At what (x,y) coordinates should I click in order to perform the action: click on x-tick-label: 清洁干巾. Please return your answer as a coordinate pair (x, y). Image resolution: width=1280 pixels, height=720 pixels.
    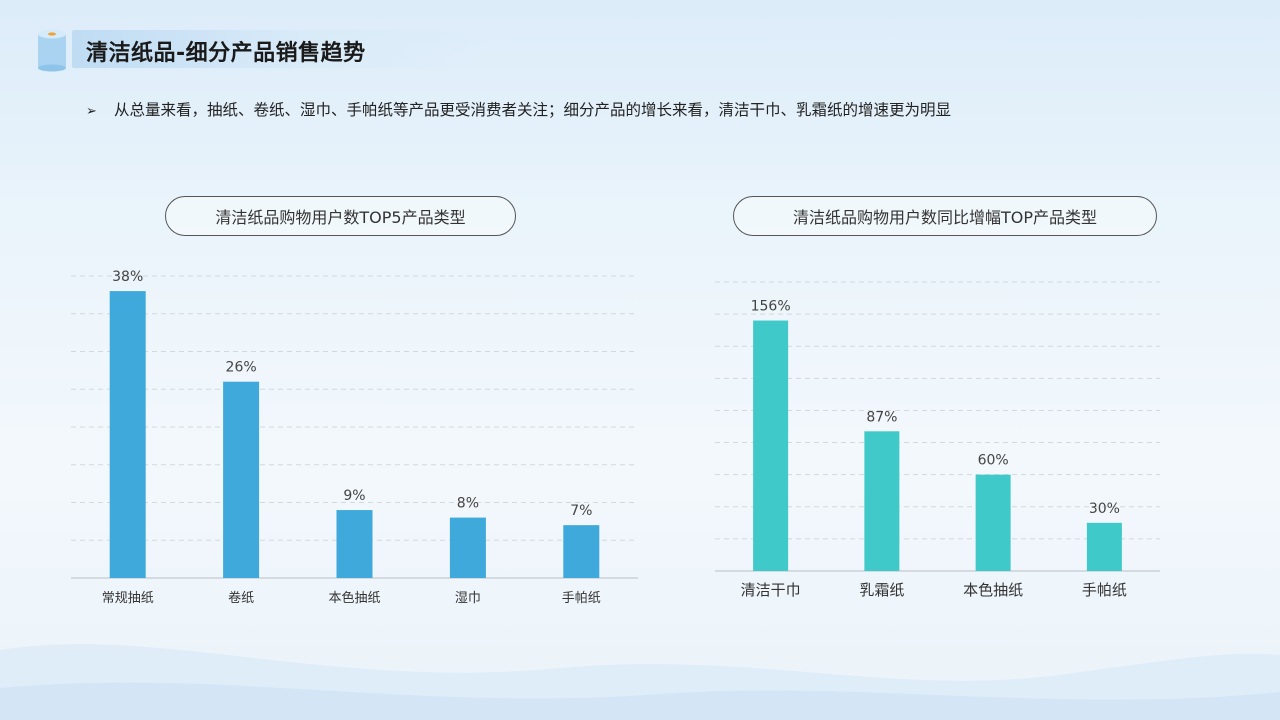
    Looking at the image, I should click on (771, 590).